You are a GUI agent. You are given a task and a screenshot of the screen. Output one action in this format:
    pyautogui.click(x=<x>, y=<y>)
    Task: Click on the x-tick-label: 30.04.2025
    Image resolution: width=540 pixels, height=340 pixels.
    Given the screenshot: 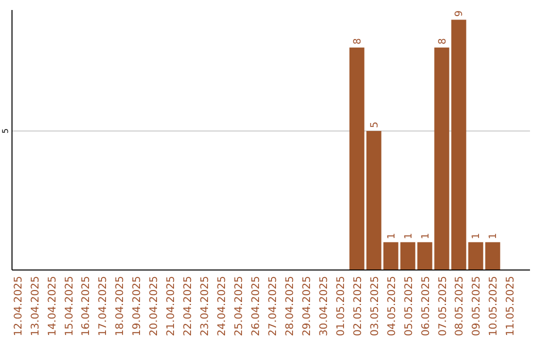 What is the action you would take?
    pyautogui.click(x=324, y=306)
    